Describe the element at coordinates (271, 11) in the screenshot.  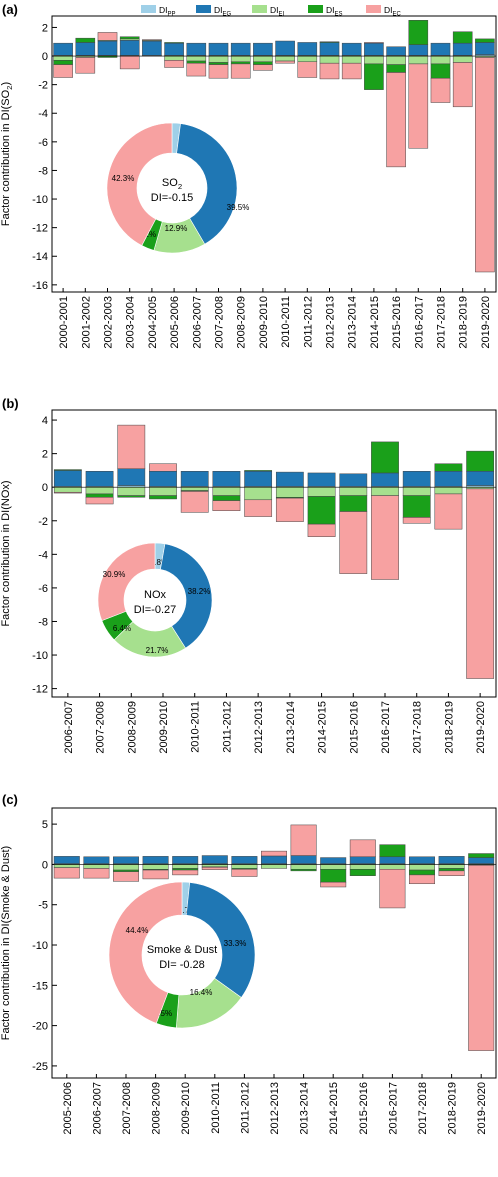
I see `legend: DIPP DIEG DIEI DIES DIEC` at that location.